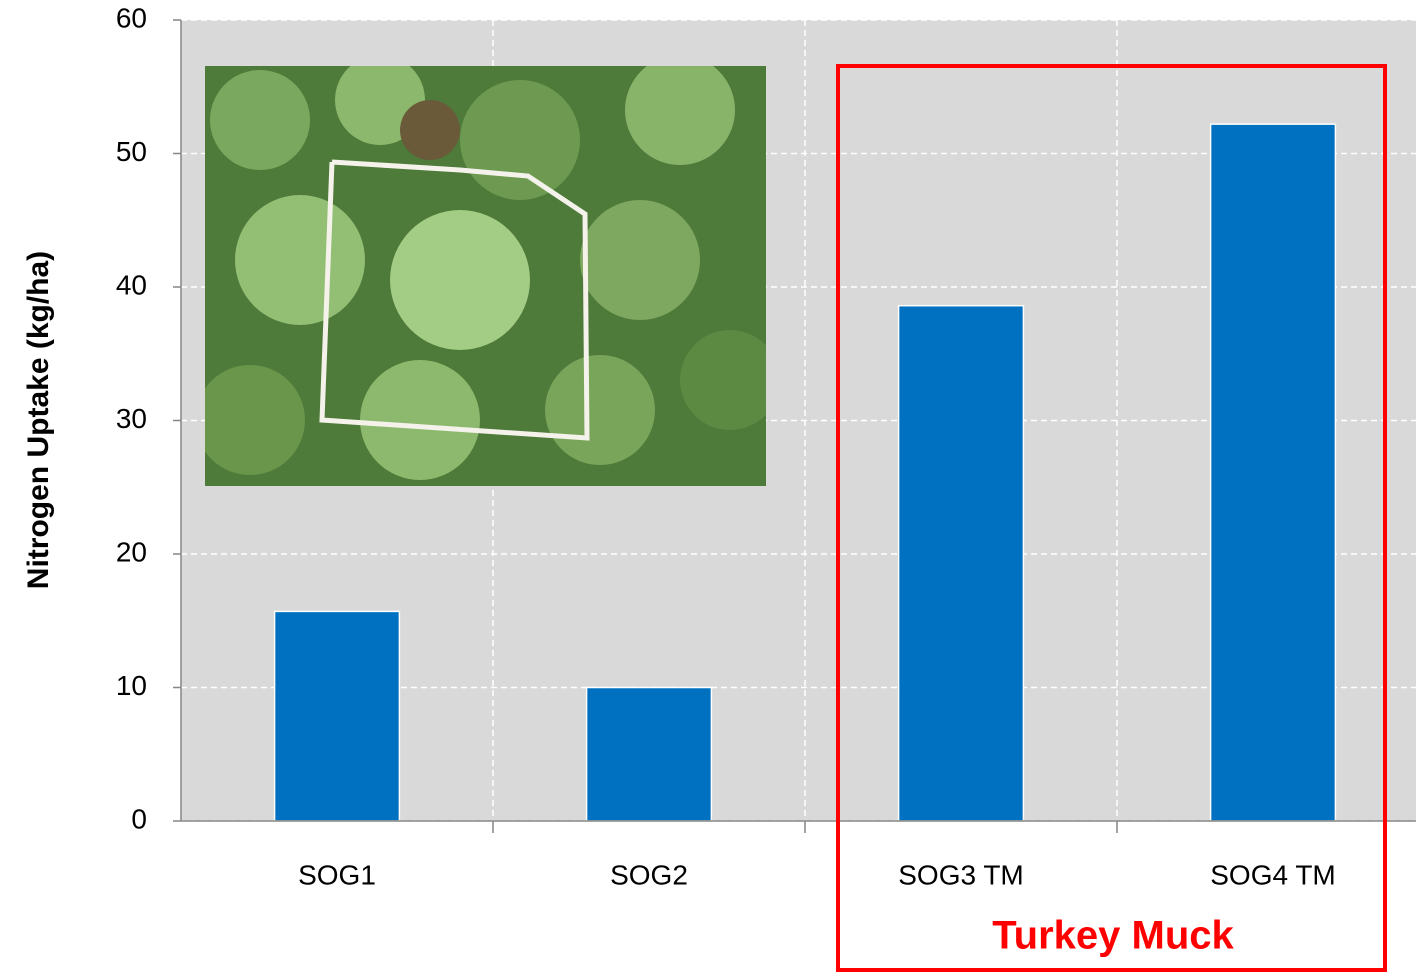 This screenshot has width=1416, height=973. I want to click on x-tick-label: SOG4 TM, so click(1273, 874).